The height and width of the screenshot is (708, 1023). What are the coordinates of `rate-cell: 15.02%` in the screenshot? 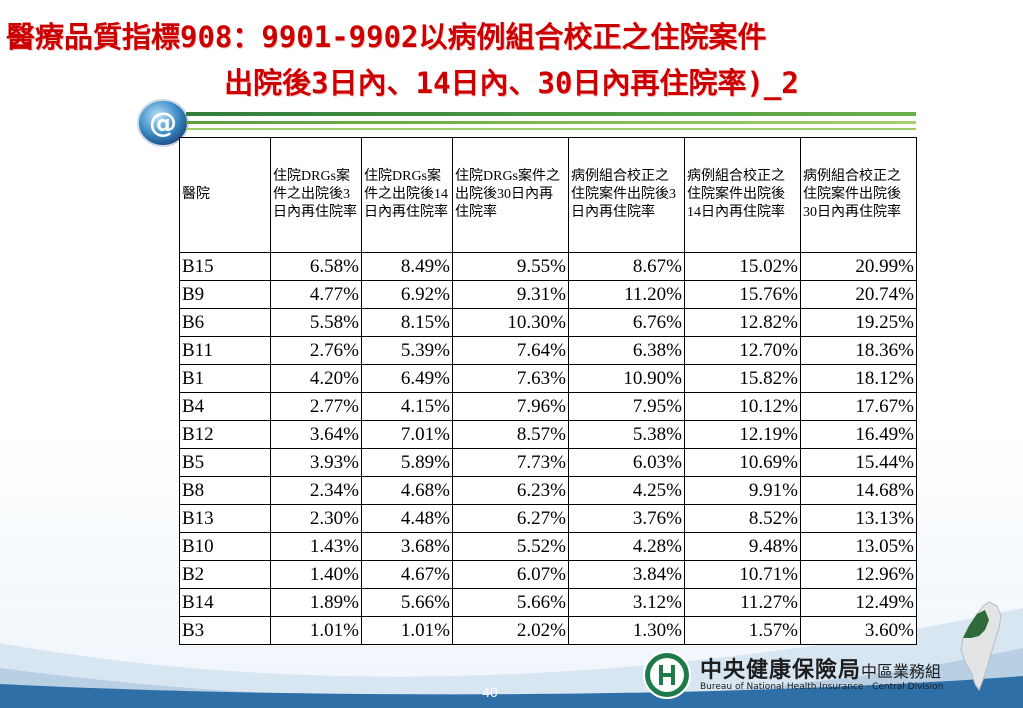 It's located at (742, 266).